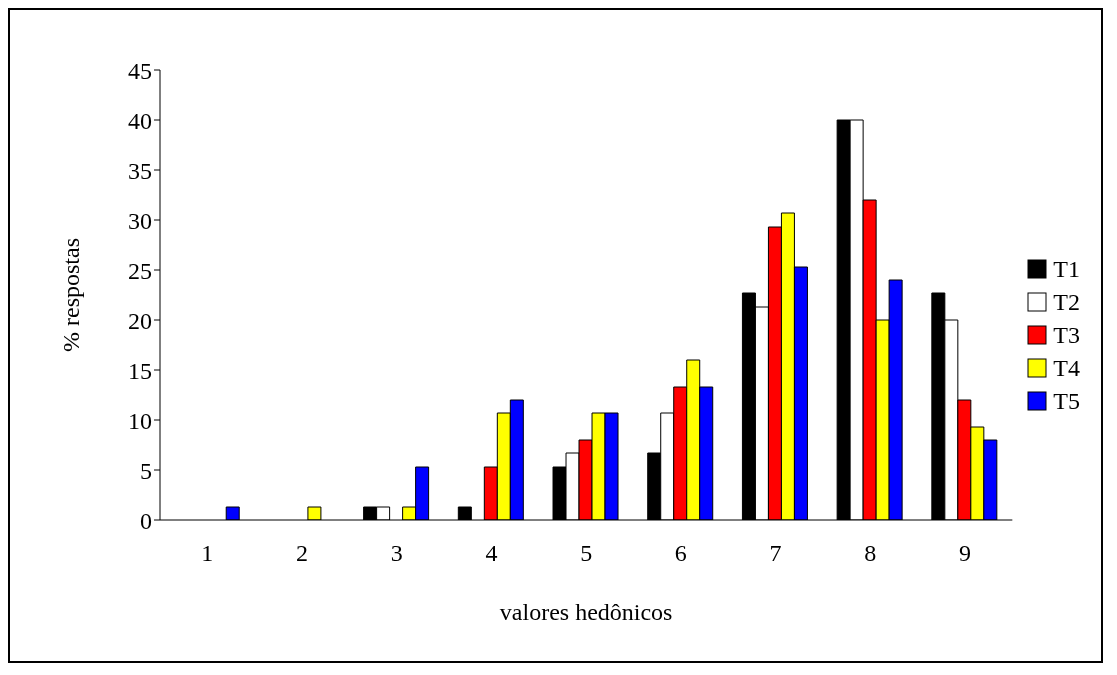 This screenshot has height=675, width=1117. Describe the element at coordinates (70, 295) in the screenshot. I see `y-axis-title: % respostas` at that location.